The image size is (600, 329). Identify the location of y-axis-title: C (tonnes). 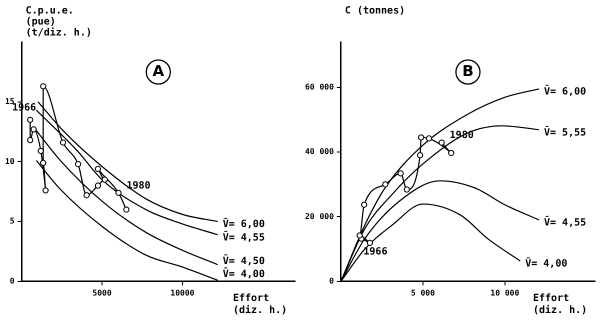
(375, 11).